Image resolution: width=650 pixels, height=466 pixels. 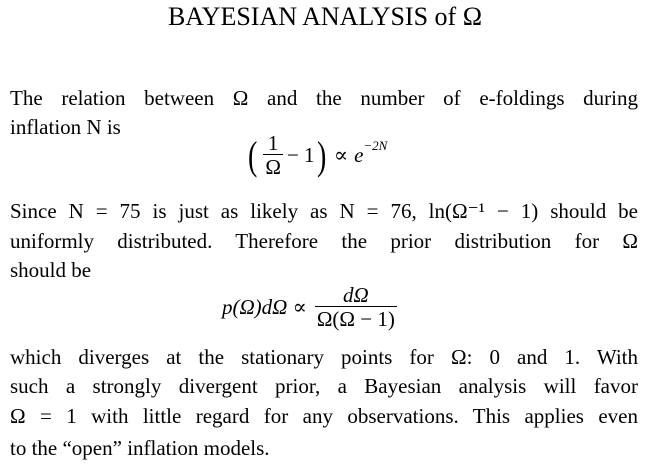 I want to click on paragraph-3-line-4: to the “open” inflation models., so click(x=140, y=448).